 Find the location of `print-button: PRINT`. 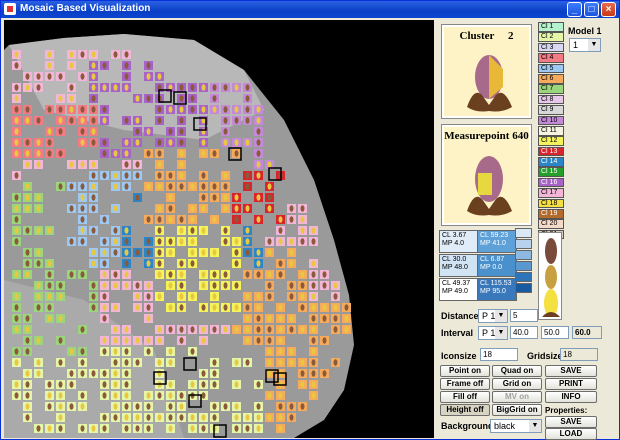

print-button: PRINT is located at coordinates (571, 384).